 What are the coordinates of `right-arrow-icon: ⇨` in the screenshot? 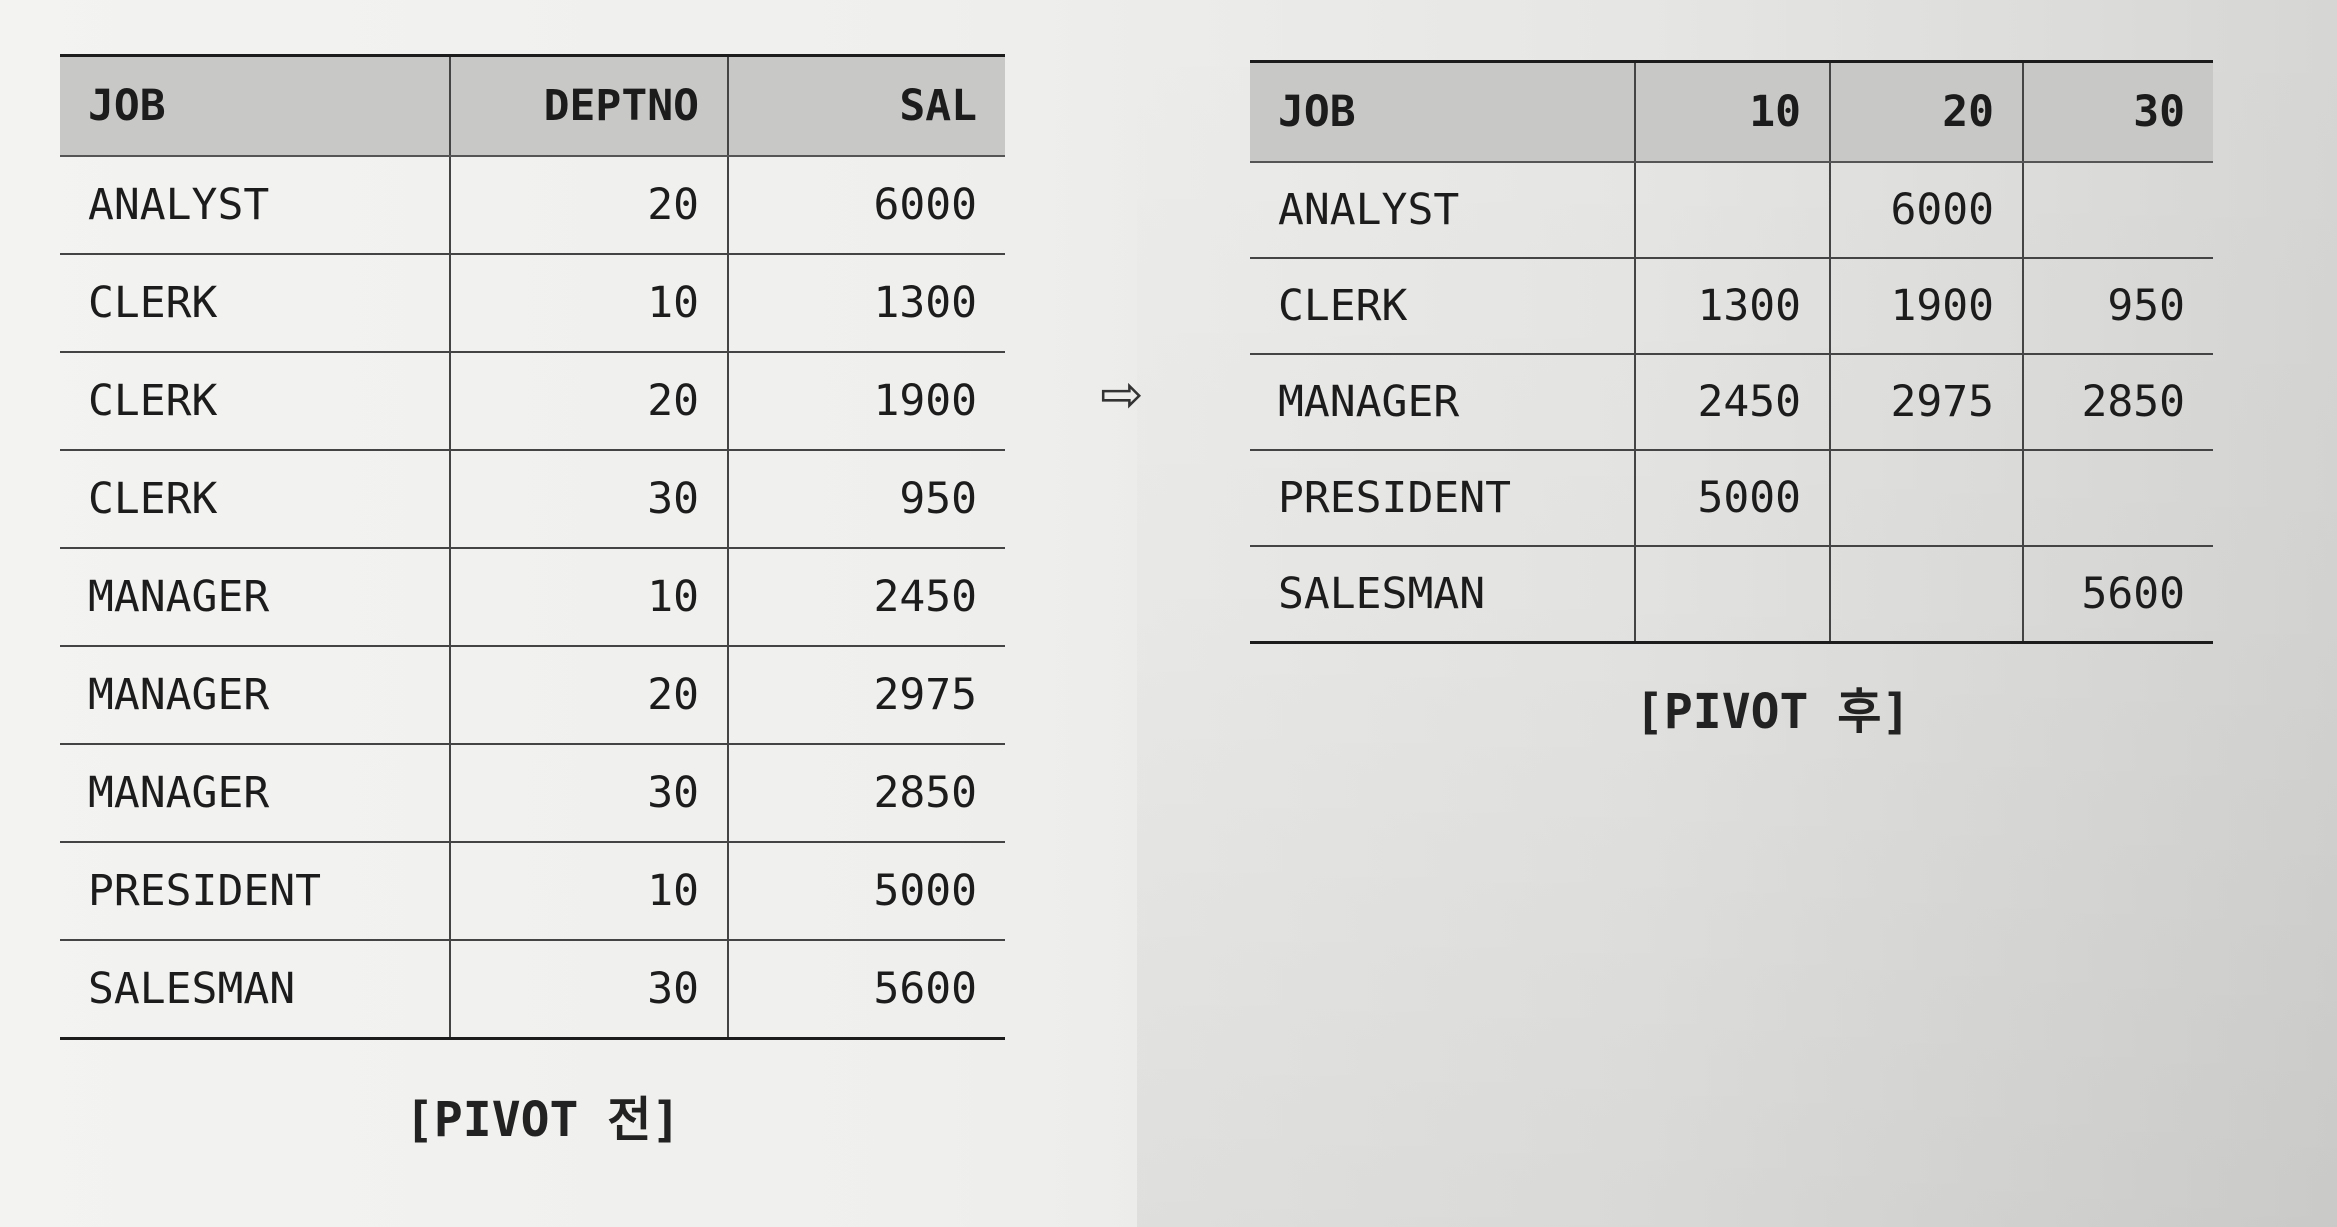 It's located at (1122, 395).